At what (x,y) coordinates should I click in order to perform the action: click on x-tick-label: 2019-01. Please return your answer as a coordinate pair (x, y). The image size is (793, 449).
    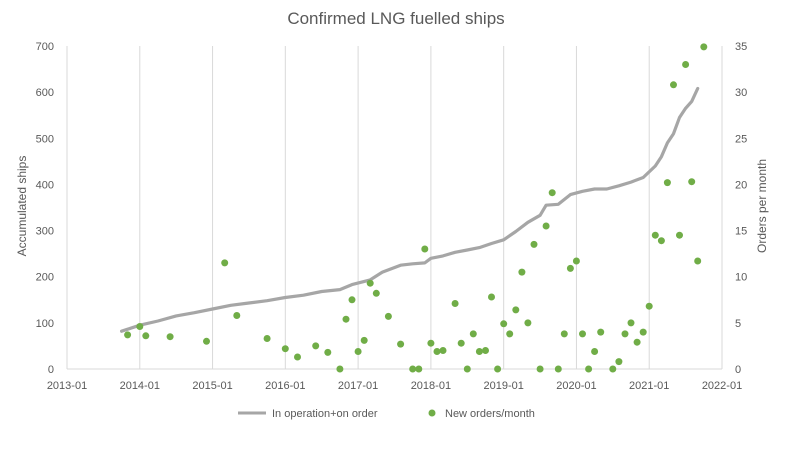
    Looking at the image, I should click on (503, 386).